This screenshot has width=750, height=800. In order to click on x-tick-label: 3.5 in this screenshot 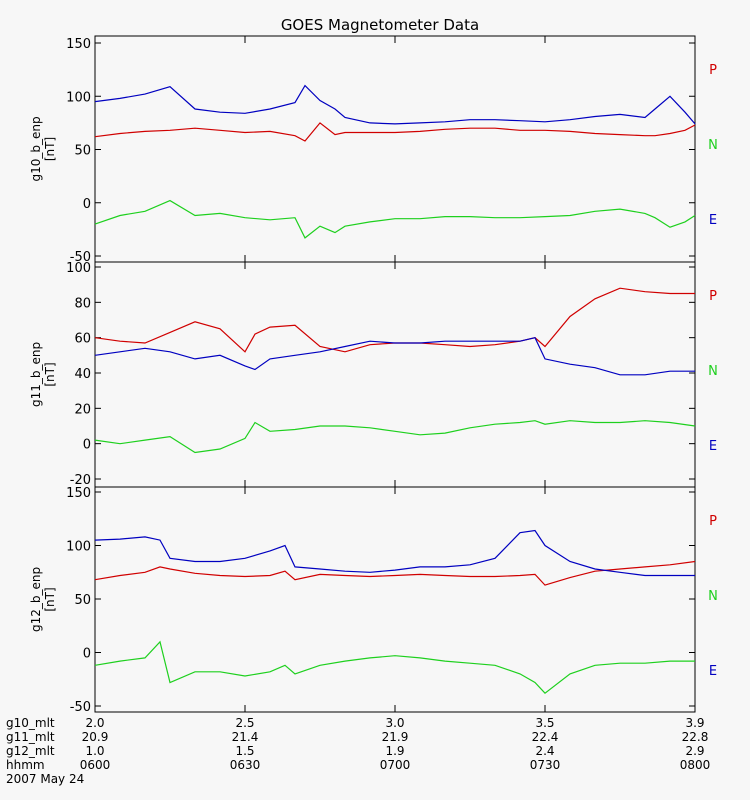, I will do `click(544, 723)`.